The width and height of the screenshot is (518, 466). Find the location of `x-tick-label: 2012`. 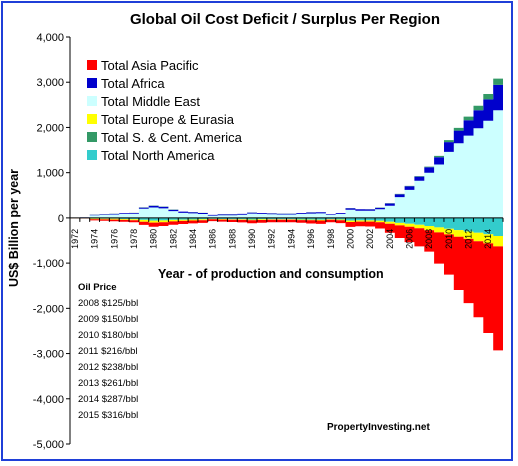

x-tick-label: 2012 is located at coordinates (469, 239).